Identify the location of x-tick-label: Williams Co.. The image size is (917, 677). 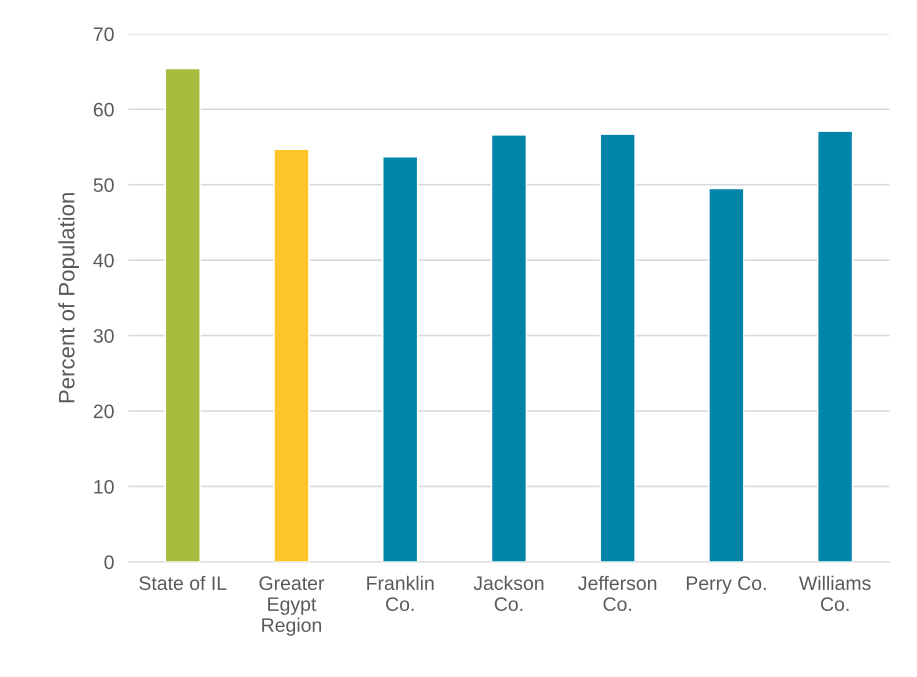
(835, 594).